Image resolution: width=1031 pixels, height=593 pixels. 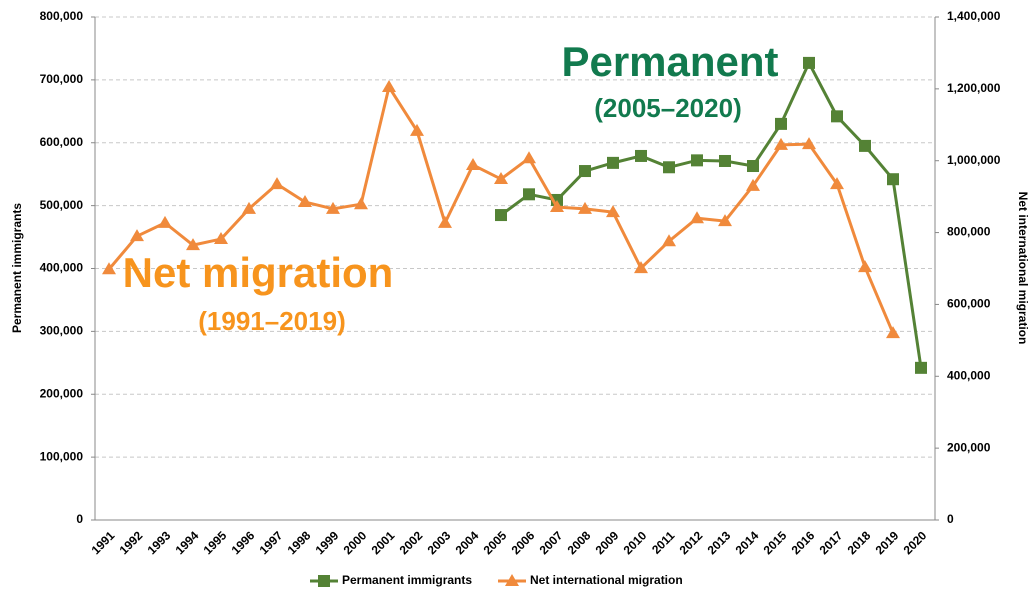 What do you see at coordinates (62, 331) in the screenshot?
I see `y-tick-label: 300,000` at bounding box center [62, 331].